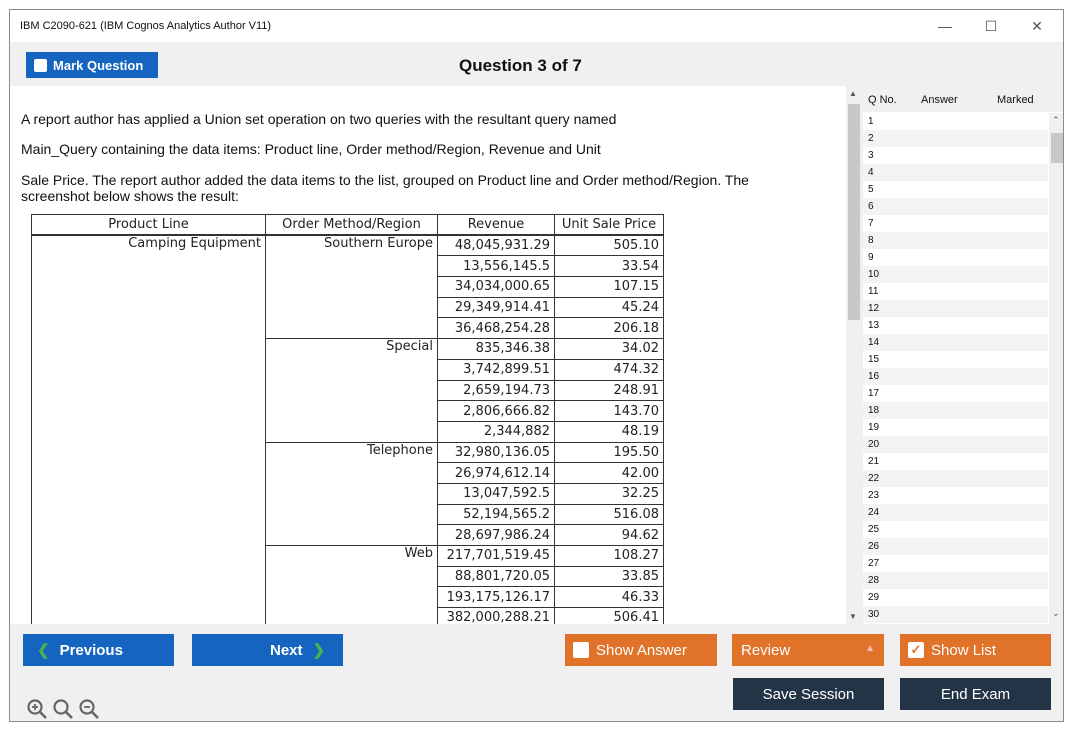  What do you see at coordinates (609, 556) in the screenshot?
I see `unit-price-cell: 108.27` at bounding box center [609, 556].